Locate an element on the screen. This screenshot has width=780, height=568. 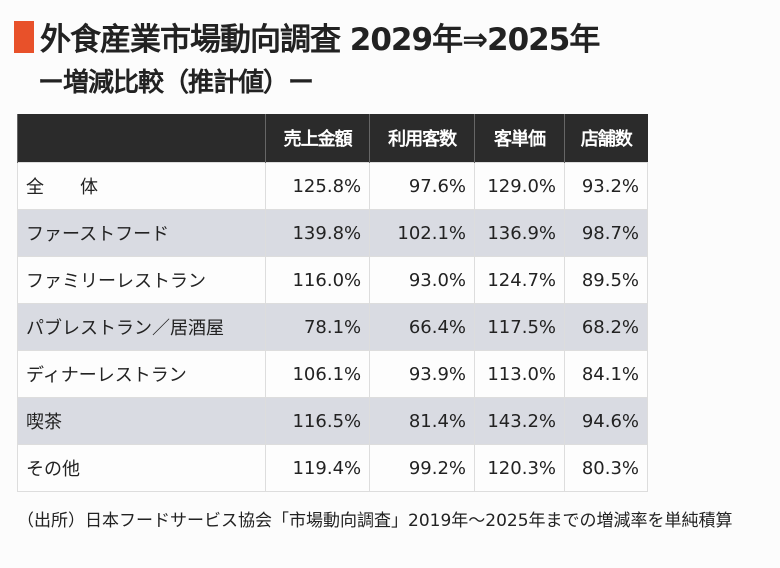
category-cell: ファーストフード is located at coordinates (141, 233).